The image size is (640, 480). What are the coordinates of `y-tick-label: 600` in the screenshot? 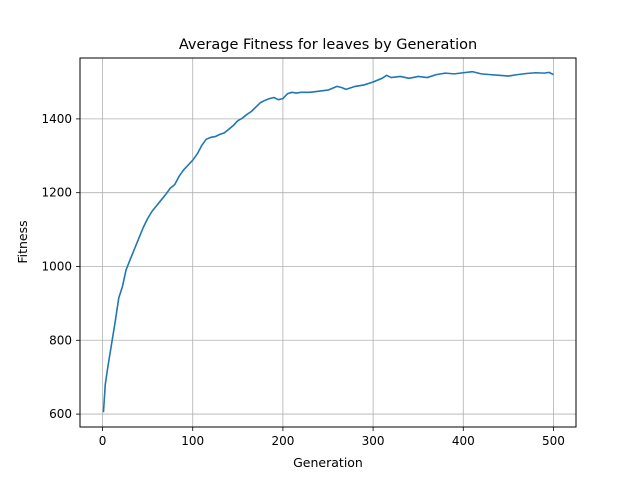 It's located at (60, 414).